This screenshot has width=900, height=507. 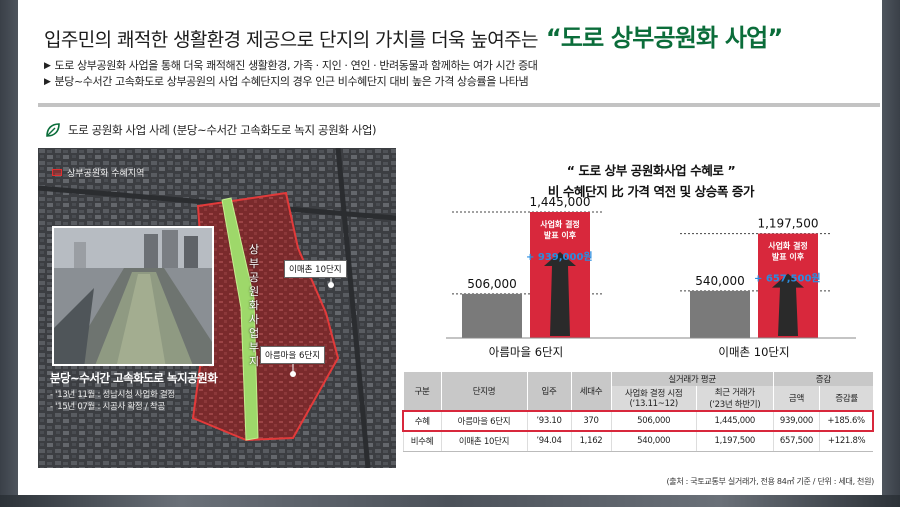 I want to click on legend-label: 상부공원화 수혜지역, so click(x=106, y=174).